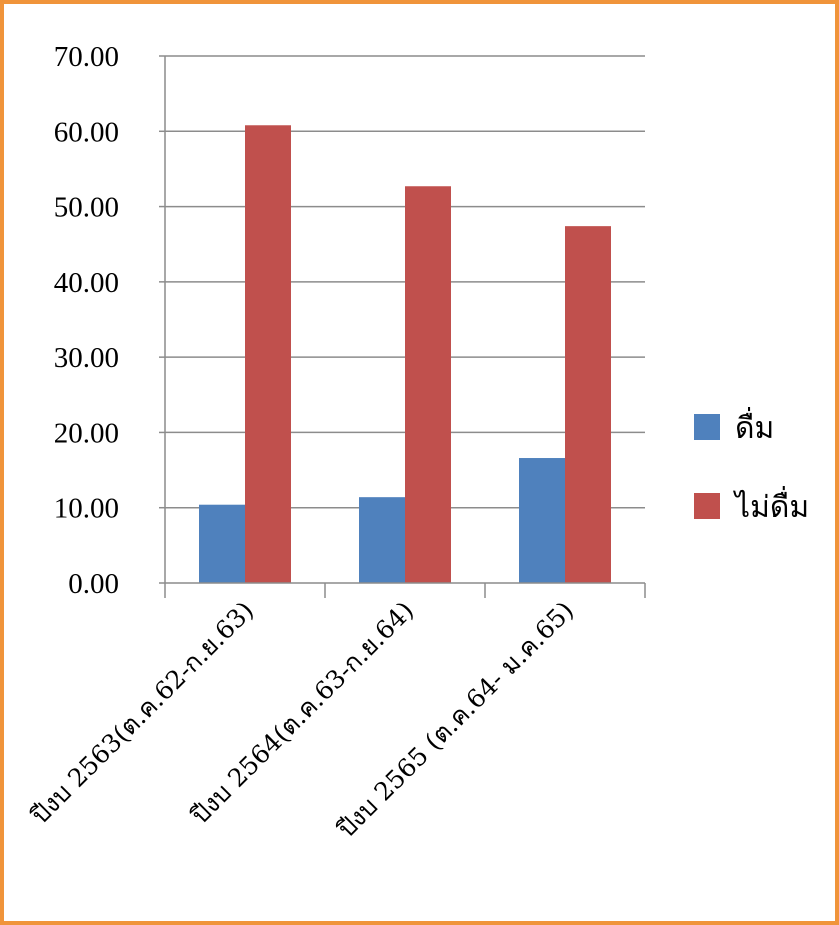 The width and height of the screenshot is (839, 925). What do you see at coordinates (86, 433) in the screenshot?
I see `y-tick-label: 20.00` at bounding box center [86, 433].